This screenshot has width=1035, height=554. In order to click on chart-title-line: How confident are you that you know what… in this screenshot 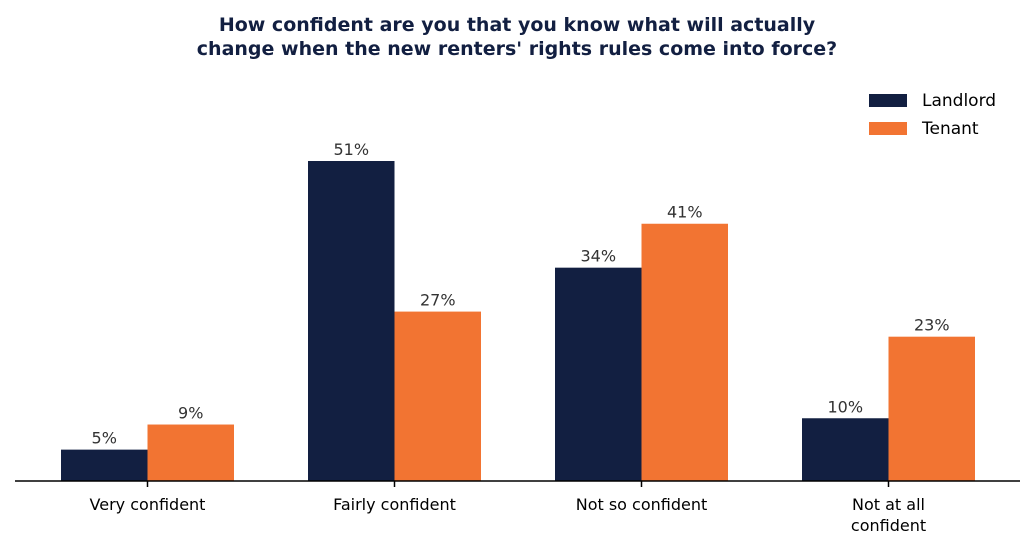, I will do `click(517, 25)`.